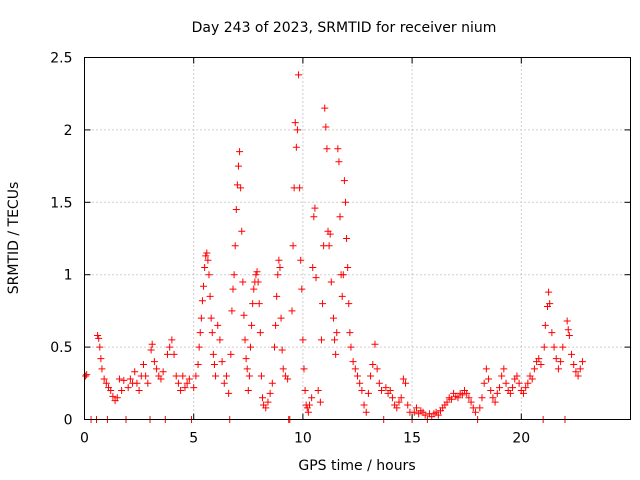 The width and height of the screenshot is (640, 480). Describe the element at coordinates (68, 131) in the screenshot. I see `y-tick-label: 2` at that location.